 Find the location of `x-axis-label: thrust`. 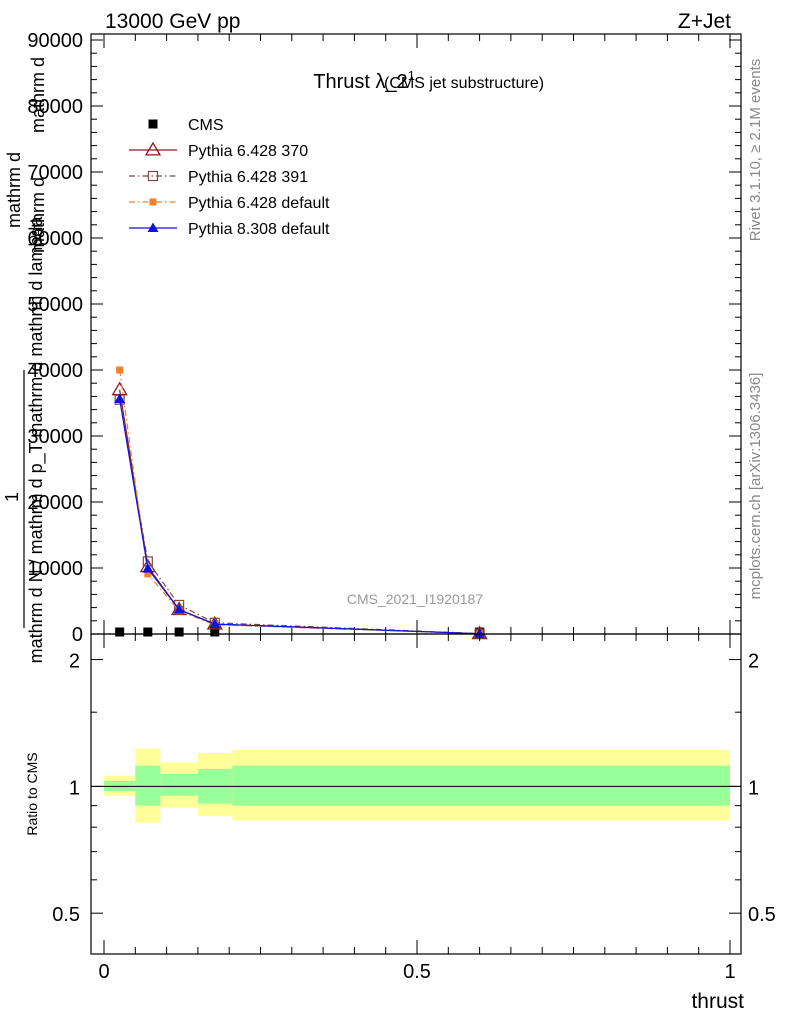

x-axis-label: thrust is located at coordinates (717, 1001).